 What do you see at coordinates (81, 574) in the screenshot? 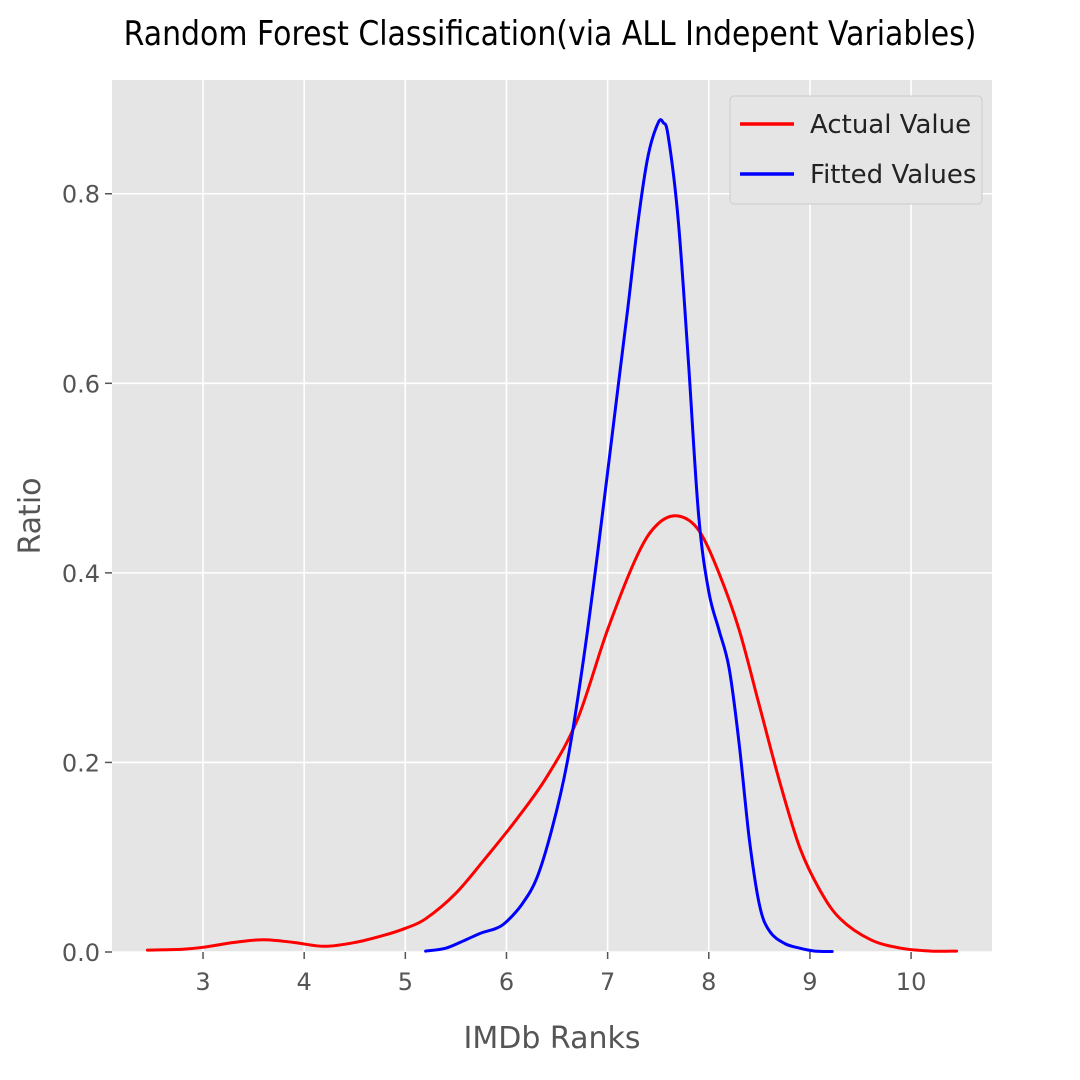
I see `y-tick-label: 0.4` at bounding box center [81, 574].